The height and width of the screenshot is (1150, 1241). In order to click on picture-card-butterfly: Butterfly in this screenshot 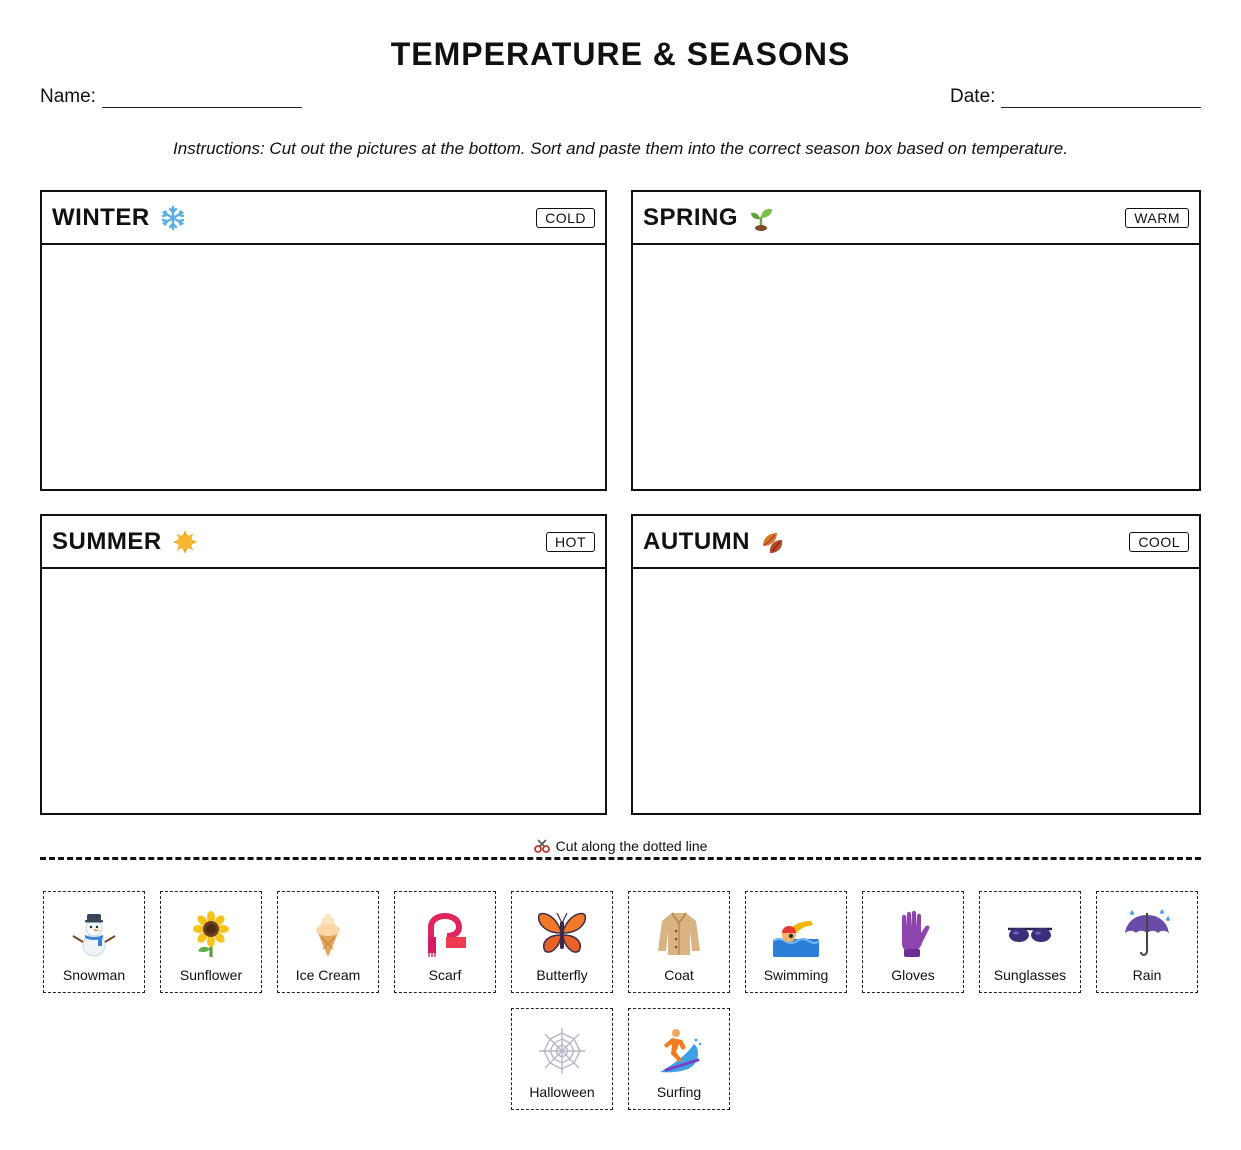, I will do `click(562, 942)`.